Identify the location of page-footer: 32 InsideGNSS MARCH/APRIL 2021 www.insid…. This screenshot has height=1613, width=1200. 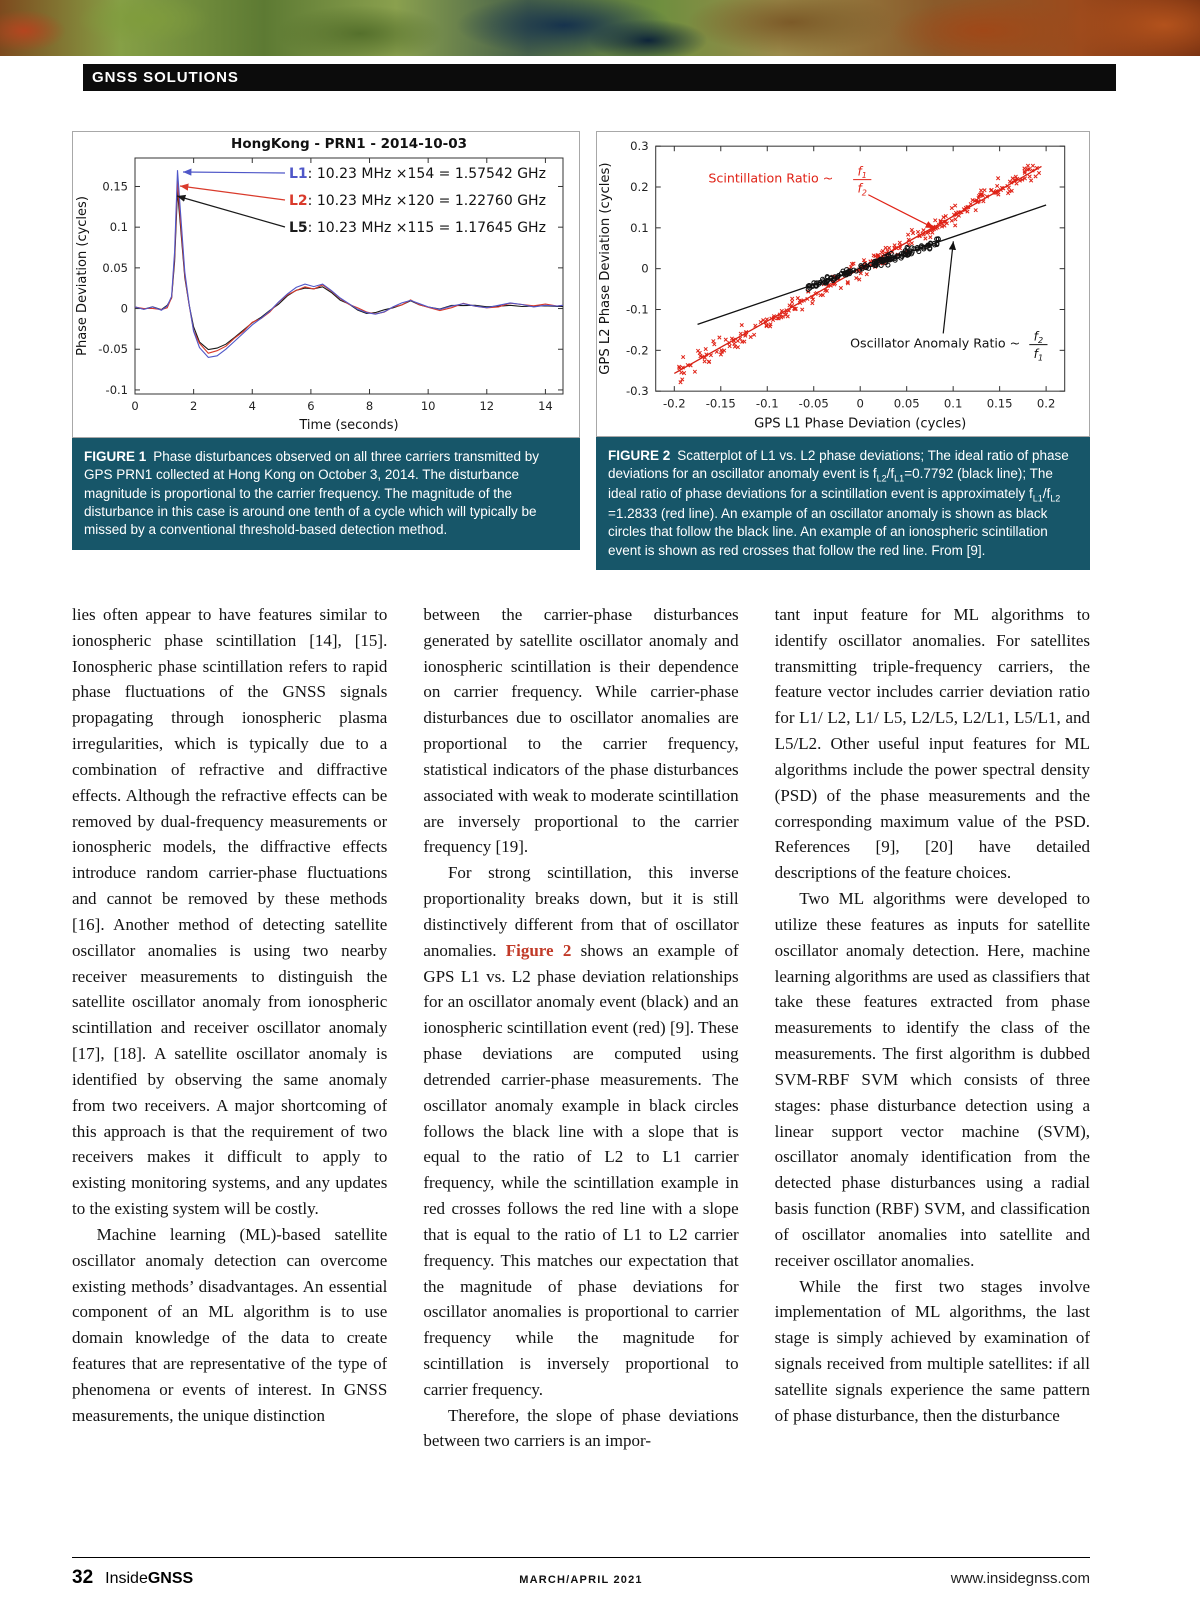
(581, 1573).